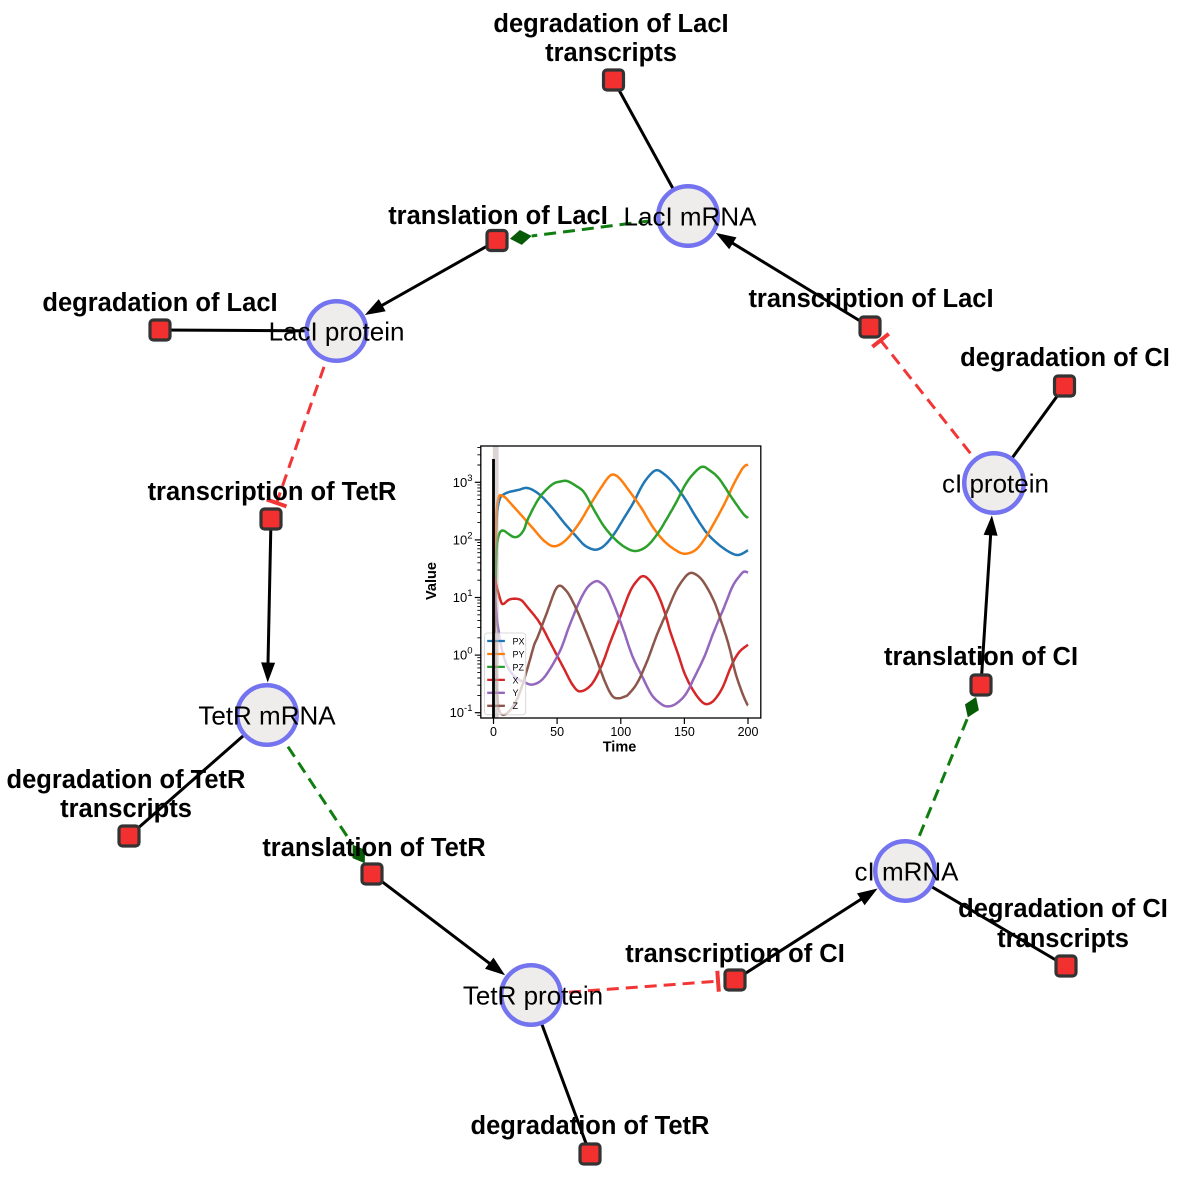  What do you see at coordinates (373, 848) in the screenshot?
I see `svg-text: translation of TetR` at bounding box center [373, 848].